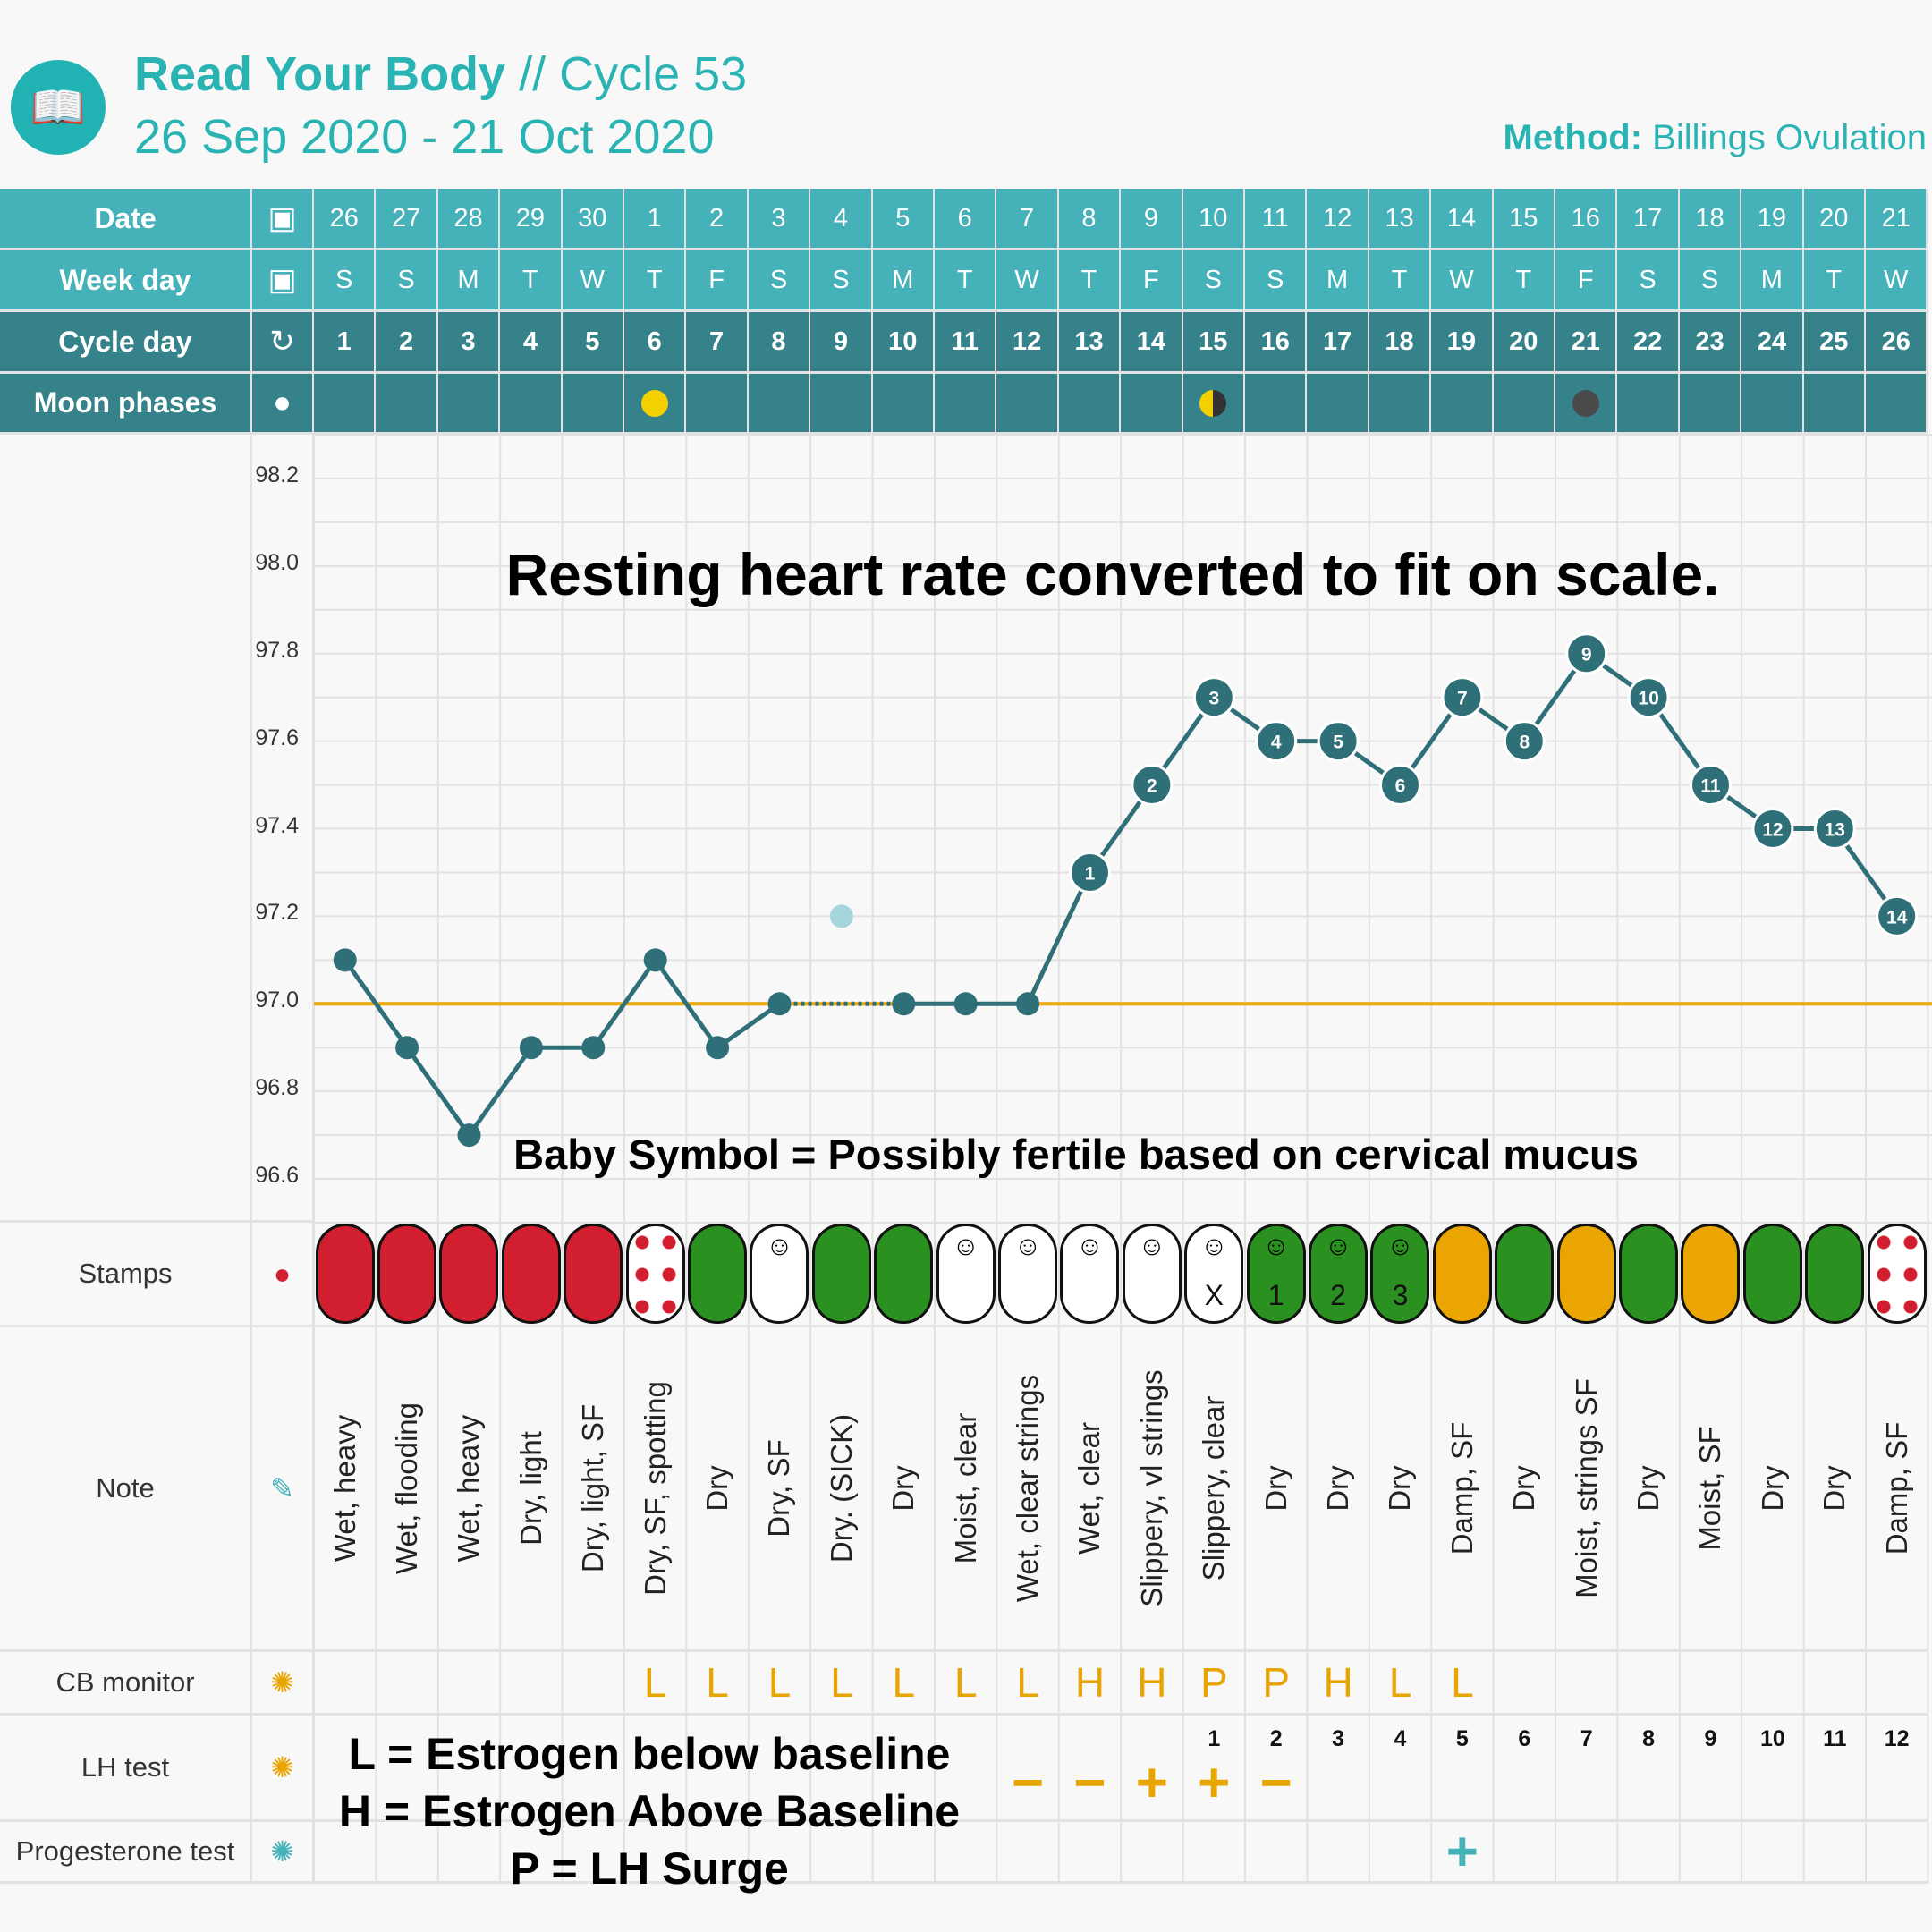  What do you see at coordinates (593, 1489) in the screenshot?
I see `note-cell: Dry, light, SF` at bounding box center [593, 1489].